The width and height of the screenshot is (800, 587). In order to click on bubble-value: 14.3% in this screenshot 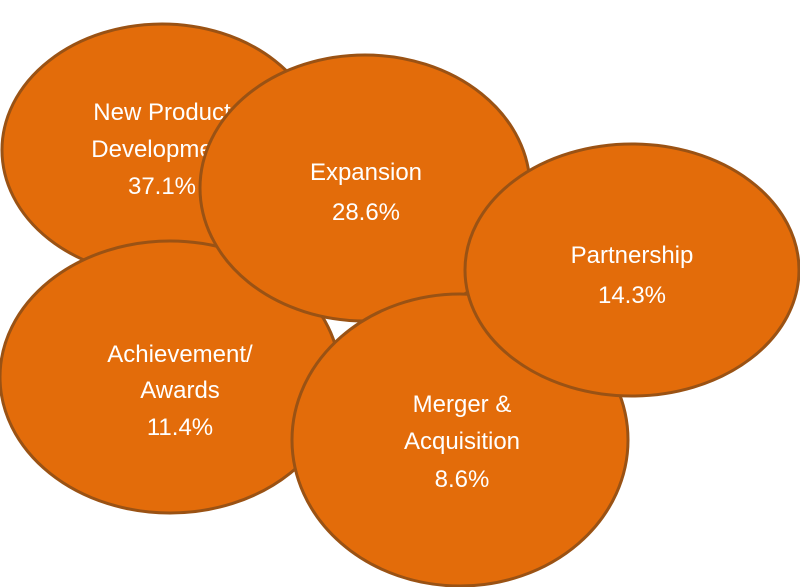, I will do `click(632, 295)`.